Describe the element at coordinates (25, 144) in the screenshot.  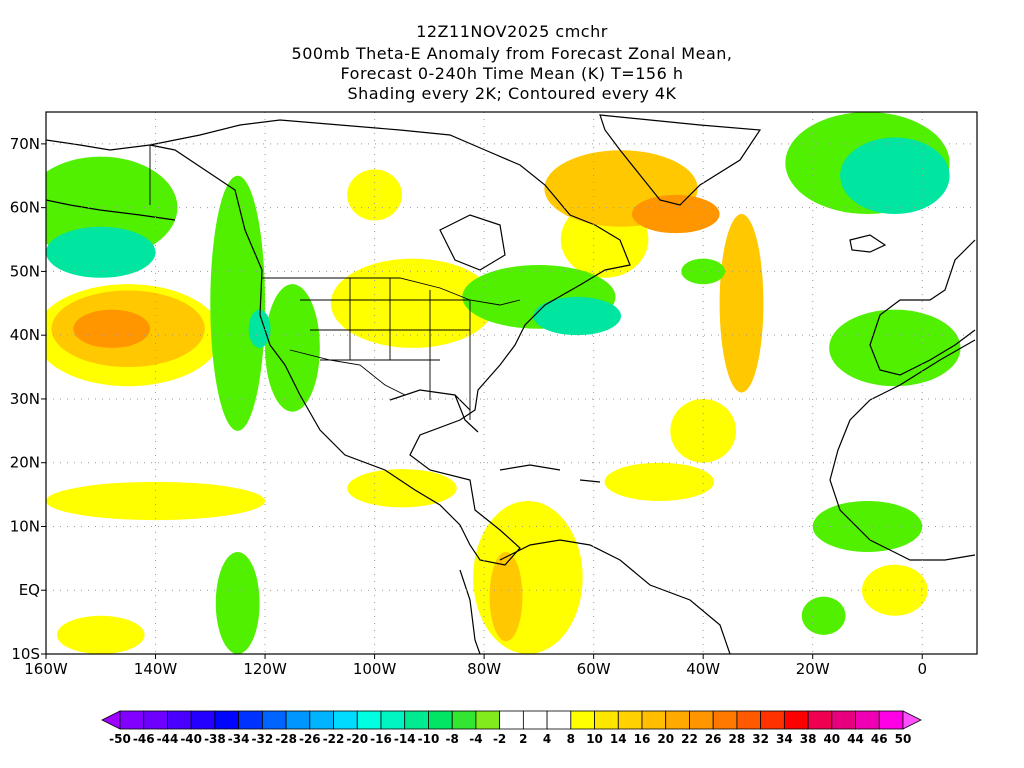
I see `lat-tick-label: 70N` at that location.